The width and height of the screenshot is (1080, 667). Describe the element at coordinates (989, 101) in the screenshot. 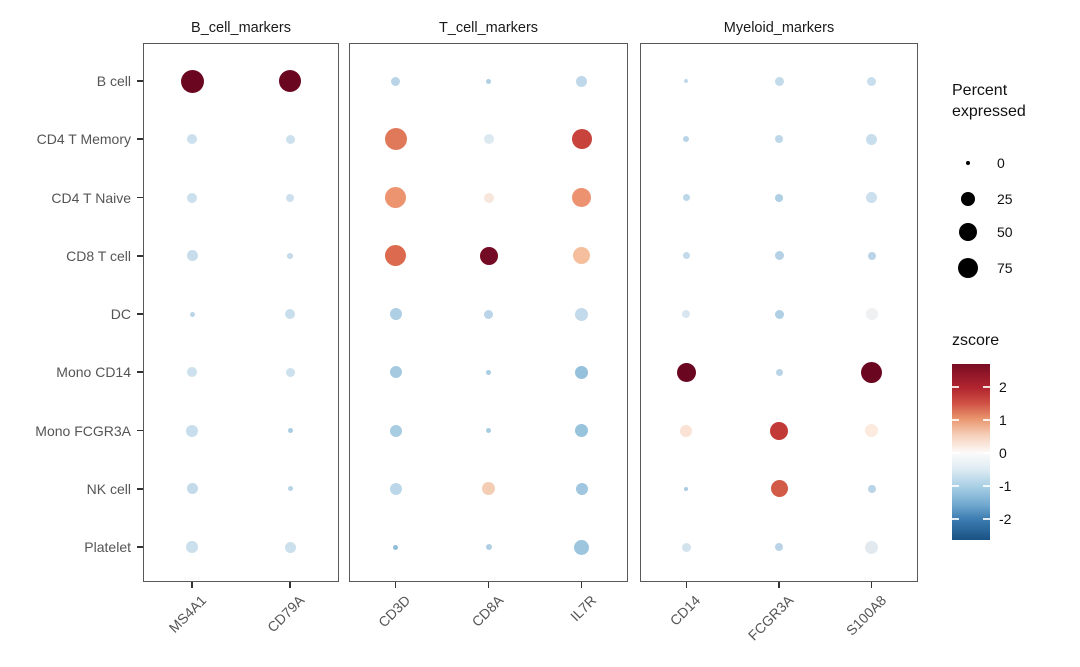

I see `size-legend-title: Percent expressed` at that location.